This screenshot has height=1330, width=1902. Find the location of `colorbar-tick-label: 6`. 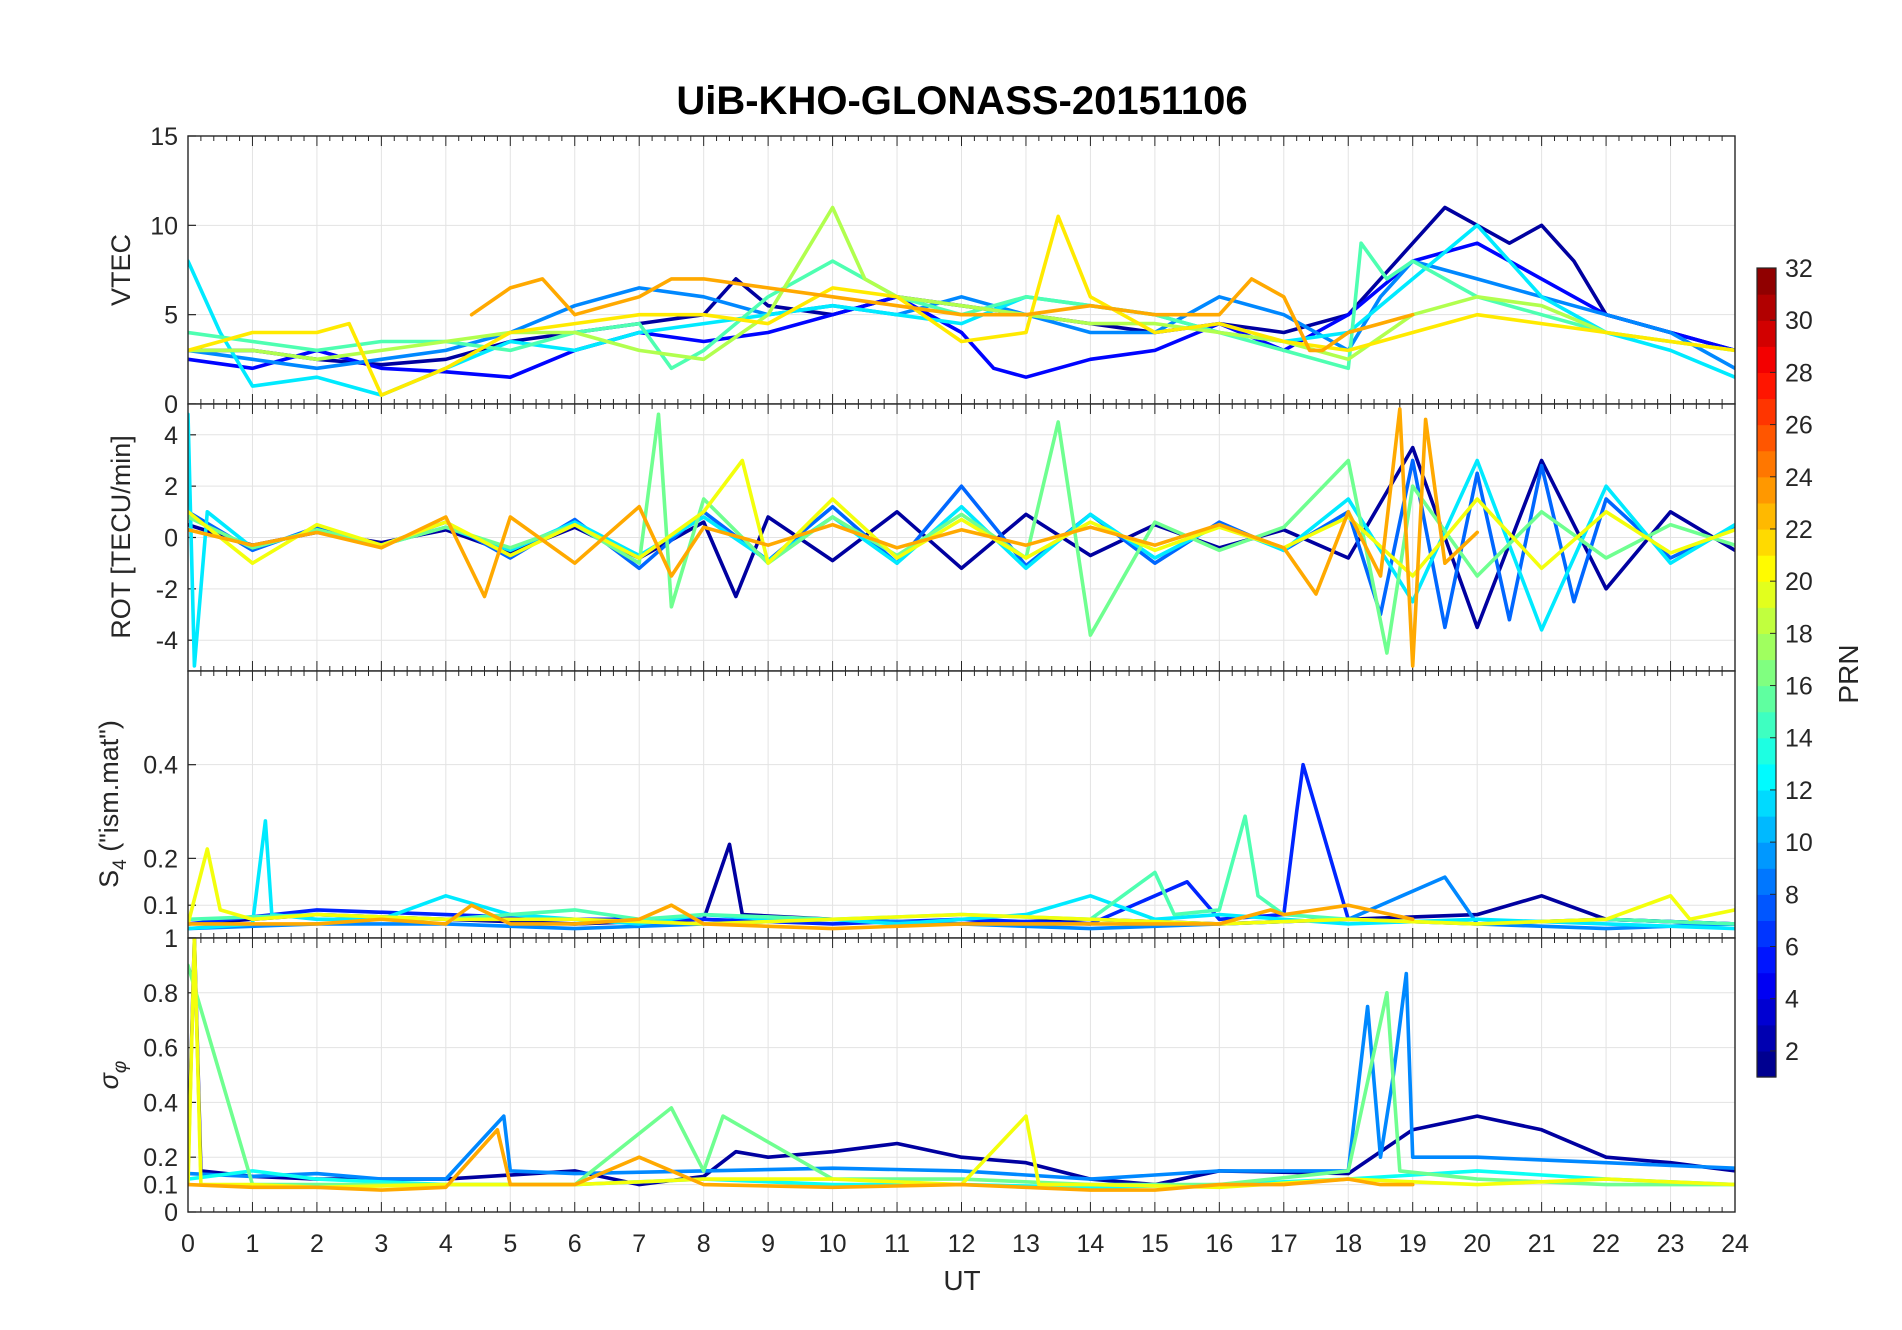

colorbar-tick-label: 6 is located at coordinates (1792, 948).